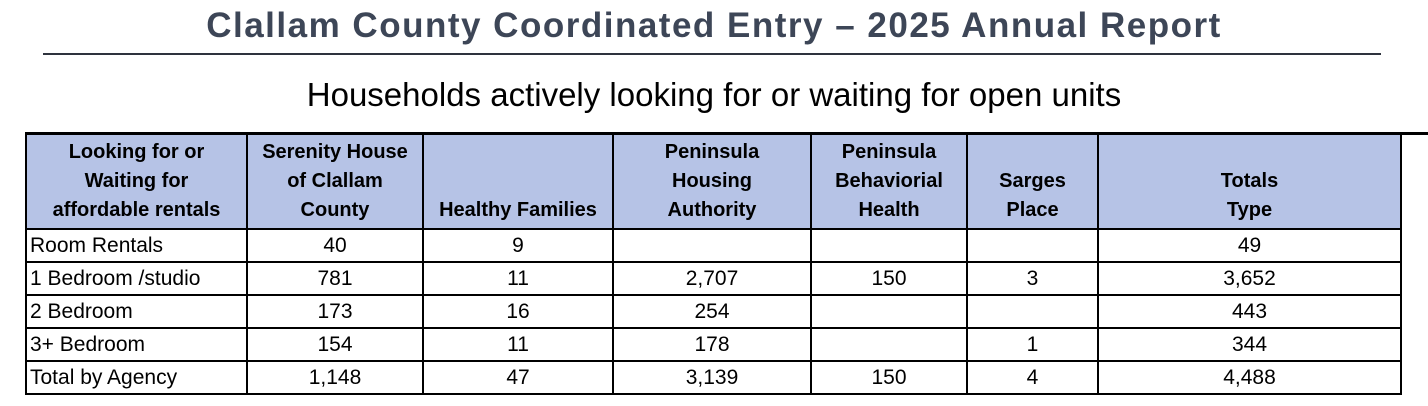 Image resolution: width=1428 pixels, height=406 pixels. What do you see at coordinates (889, 181) in the screenshot?
I see `column-header-peninsula-behavioral-health: Peninsula Behaviorial Health` at bounding box center [889, 181].